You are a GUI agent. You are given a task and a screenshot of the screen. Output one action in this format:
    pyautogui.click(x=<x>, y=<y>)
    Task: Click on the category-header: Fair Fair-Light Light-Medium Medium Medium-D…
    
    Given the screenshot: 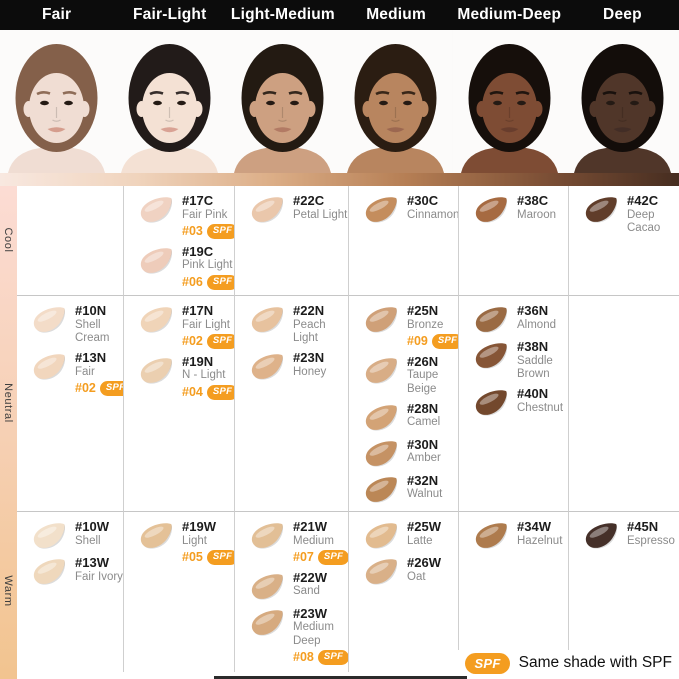 What is the action you would take?
    pyautogui.click(x=339, y=15)
    